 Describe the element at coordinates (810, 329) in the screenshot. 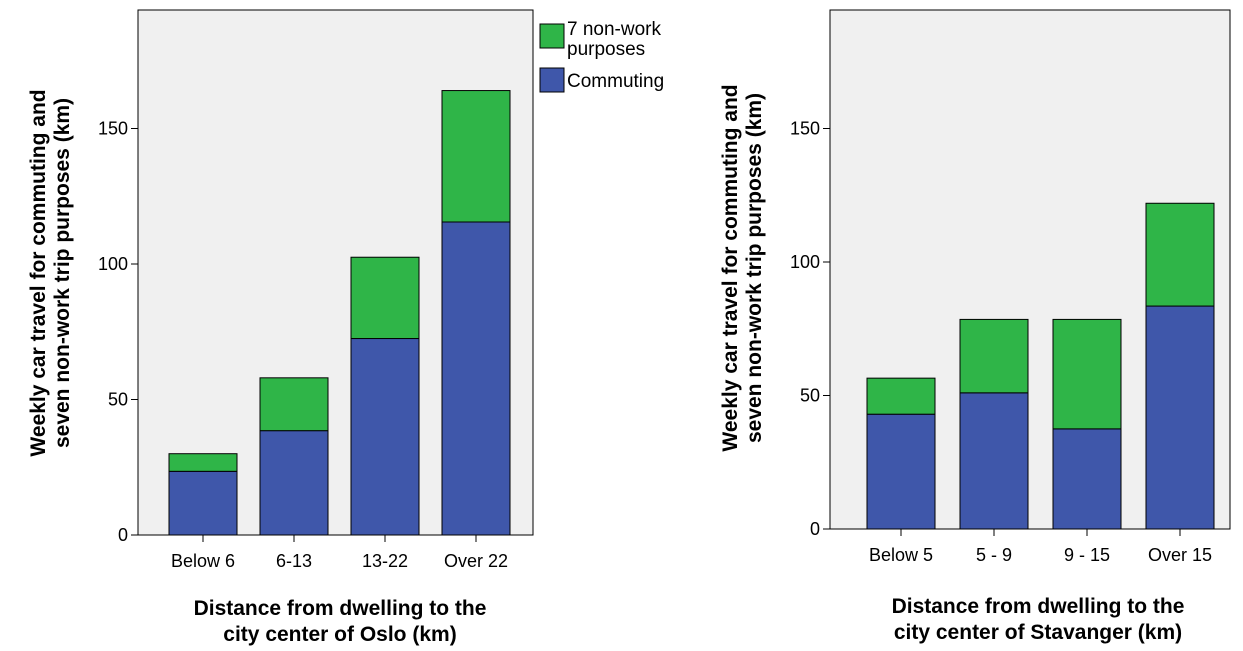

I see `y-axis-ticks-stavanger: 0 50 100 150` at that location.